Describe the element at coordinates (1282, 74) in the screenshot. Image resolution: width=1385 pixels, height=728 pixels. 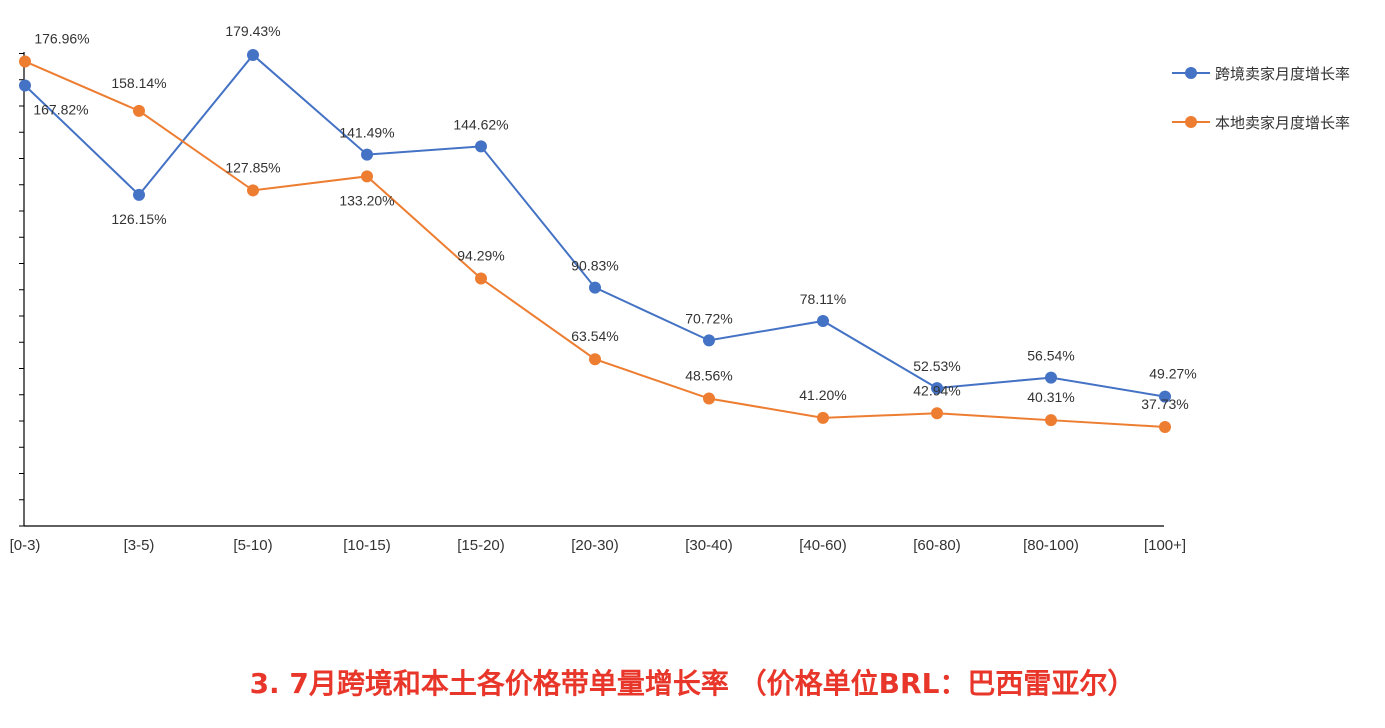
I see `legend-label-0: 跨境卖家月度增长率` at that location.